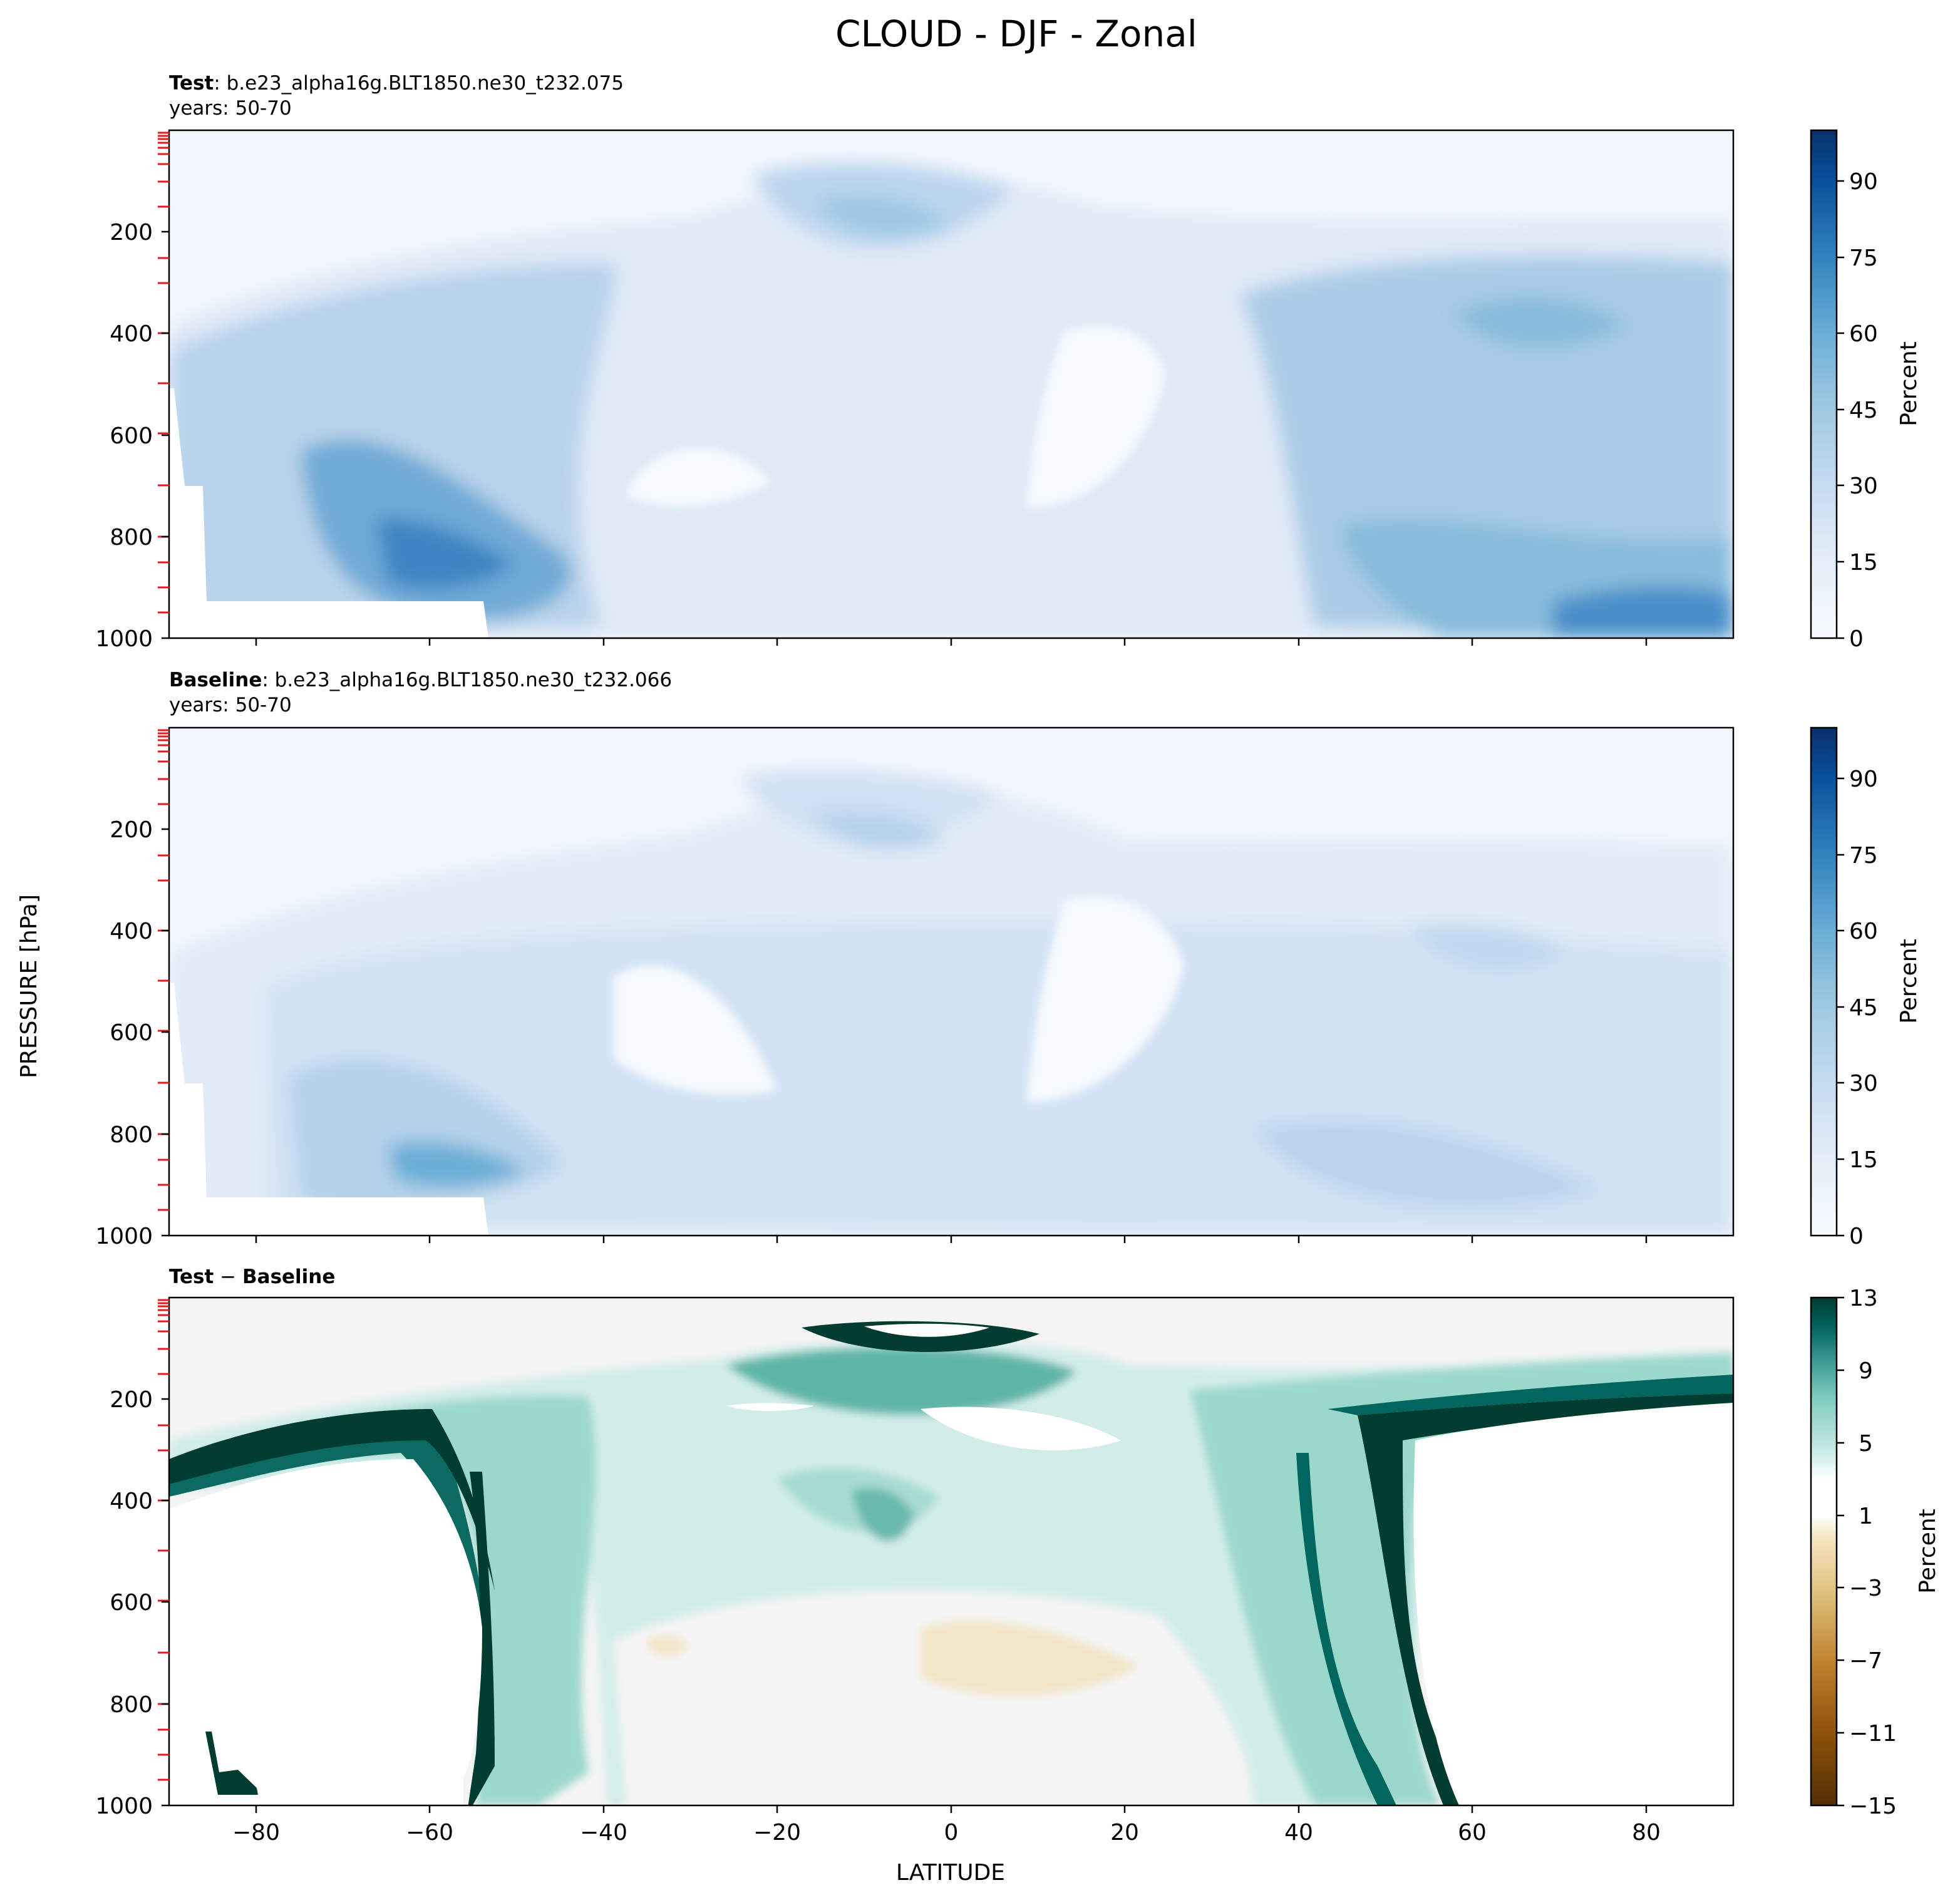  Describe the element at coordinates (951, 642) in the screenshot. I see `x-axis-test` at that location.